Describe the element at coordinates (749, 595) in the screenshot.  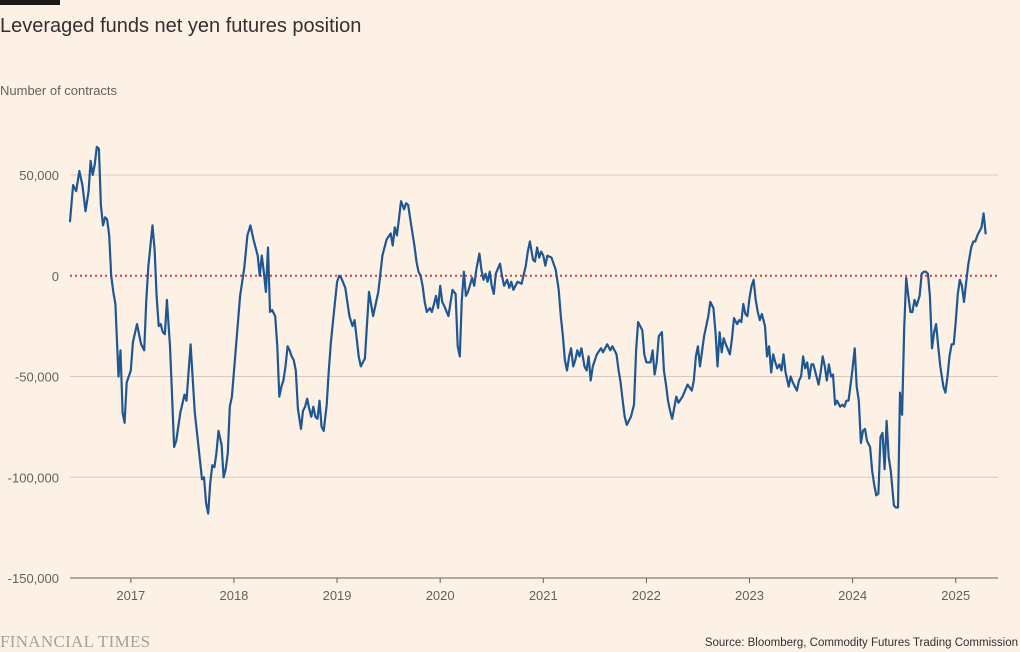
I see `x-tick-label: 2023` at that location.